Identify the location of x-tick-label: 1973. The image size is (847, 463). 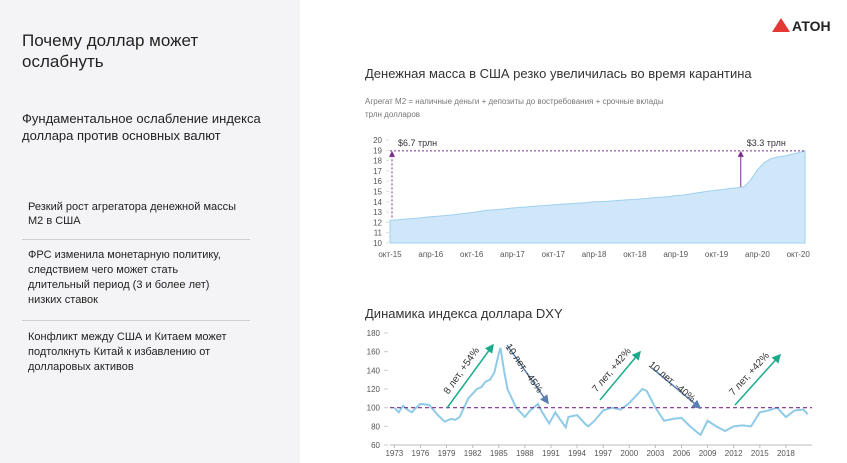
(394, 453).